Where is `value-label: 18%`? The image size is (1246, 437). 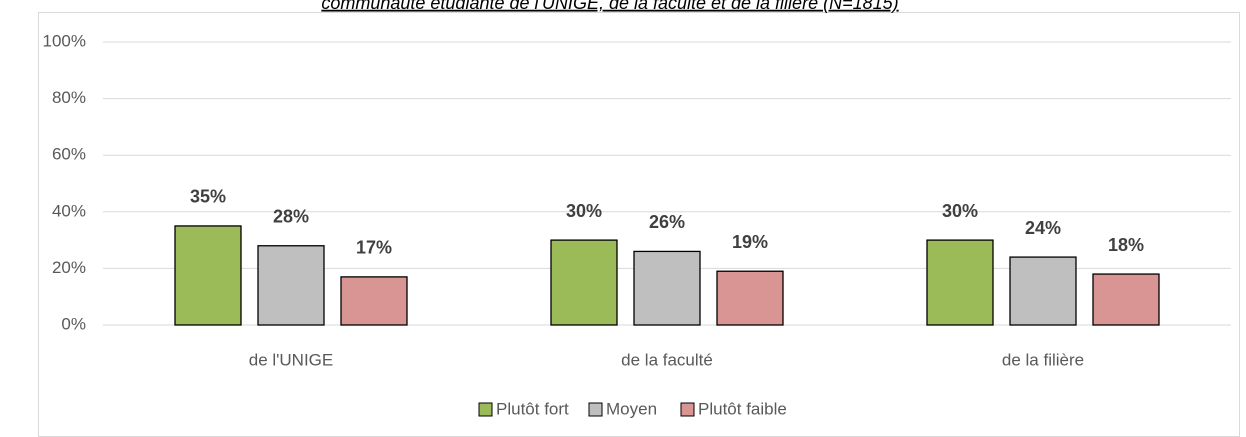 value-label: 18% is located at coordinates (1126, 245).